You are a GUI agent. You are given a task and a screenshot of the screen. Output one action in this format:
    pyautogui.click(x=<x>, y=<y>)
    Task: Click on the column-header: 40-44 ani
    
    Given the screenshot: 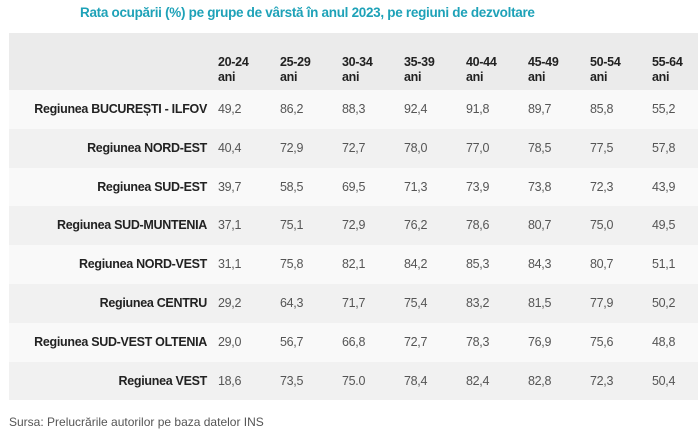 What is the action you would take?
    pyautogui.click(x=481, y=70)
    